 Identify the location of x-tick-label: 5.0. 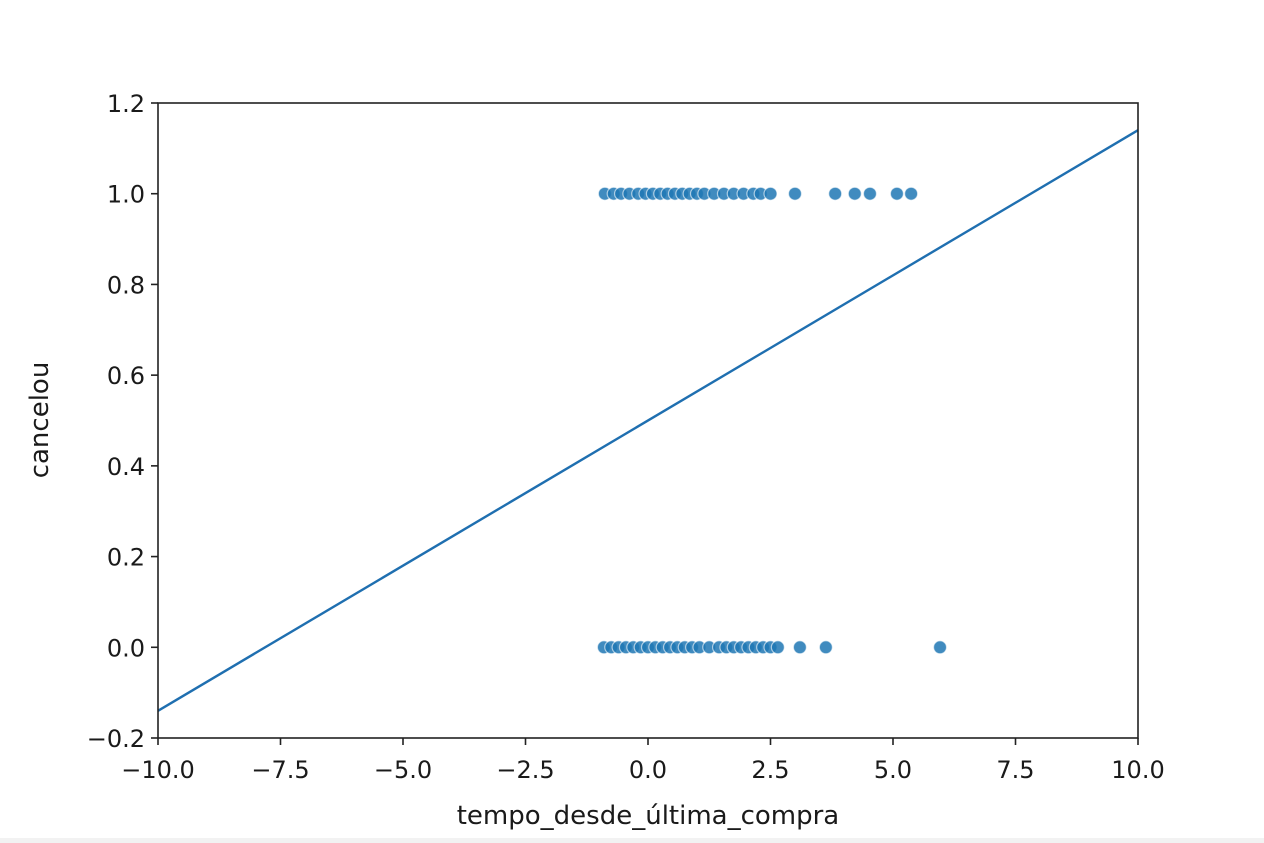
(893, 770).